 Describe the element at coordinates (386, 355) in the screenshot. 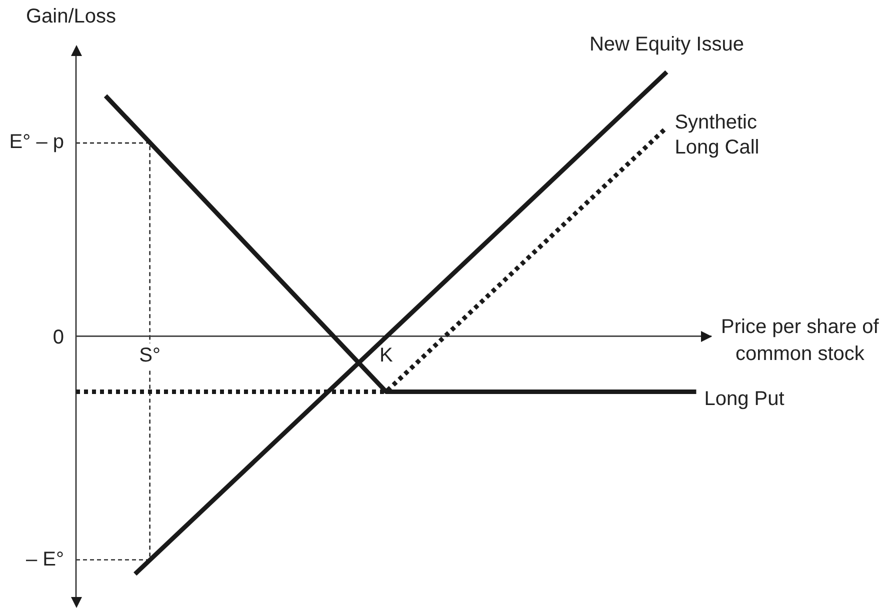

I see `x-tick-label: K` at that location.